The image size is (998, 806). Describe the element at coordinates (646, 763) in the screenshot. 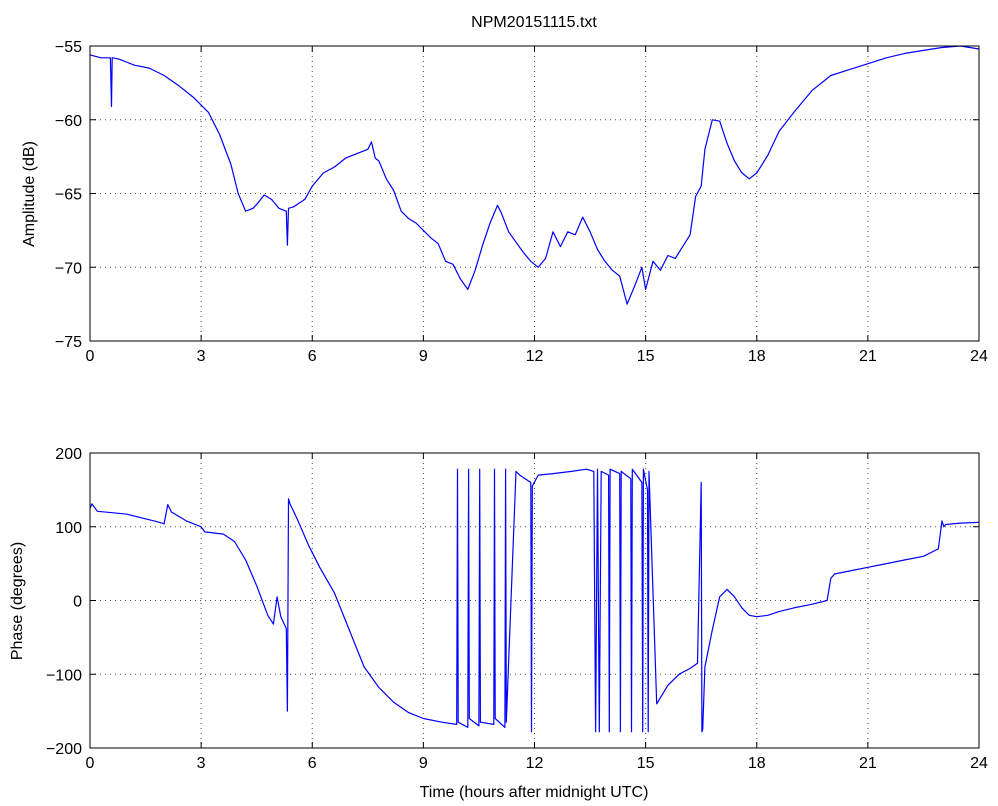

I see `phase-x-tick-label: 15` at that location.